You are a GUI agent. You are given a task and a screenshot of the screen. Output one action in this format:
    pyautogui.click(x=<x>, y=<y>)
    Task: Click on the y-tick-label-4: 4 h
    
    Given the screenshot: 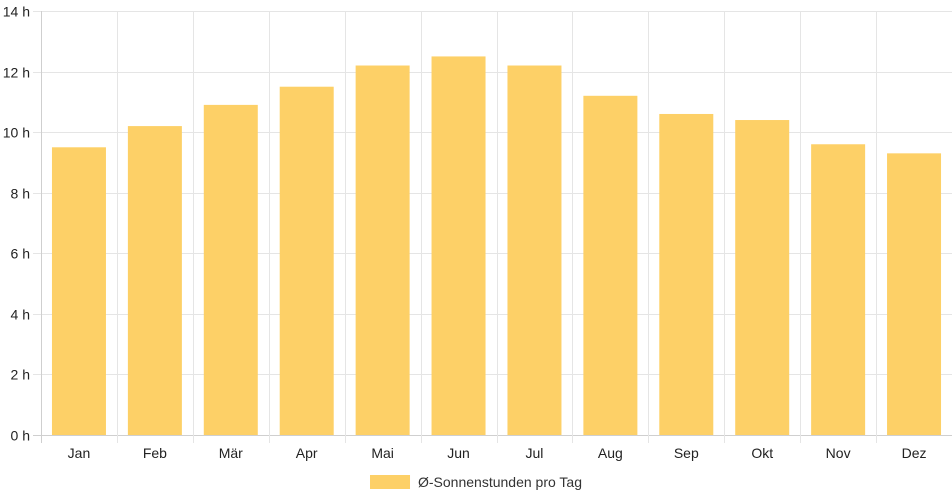 What is the action you would take?
    pyautogui.click(x=20, y=315)
    